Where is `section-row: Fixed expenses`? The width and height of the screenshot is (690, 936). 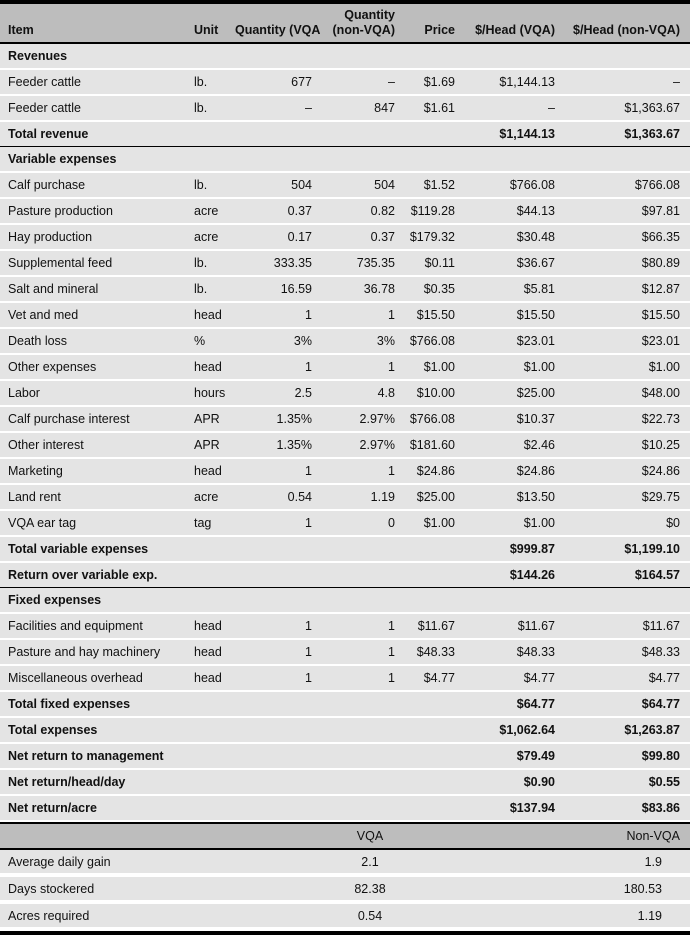 section-row: Fixed expenses is located at coordinates (345, 601).